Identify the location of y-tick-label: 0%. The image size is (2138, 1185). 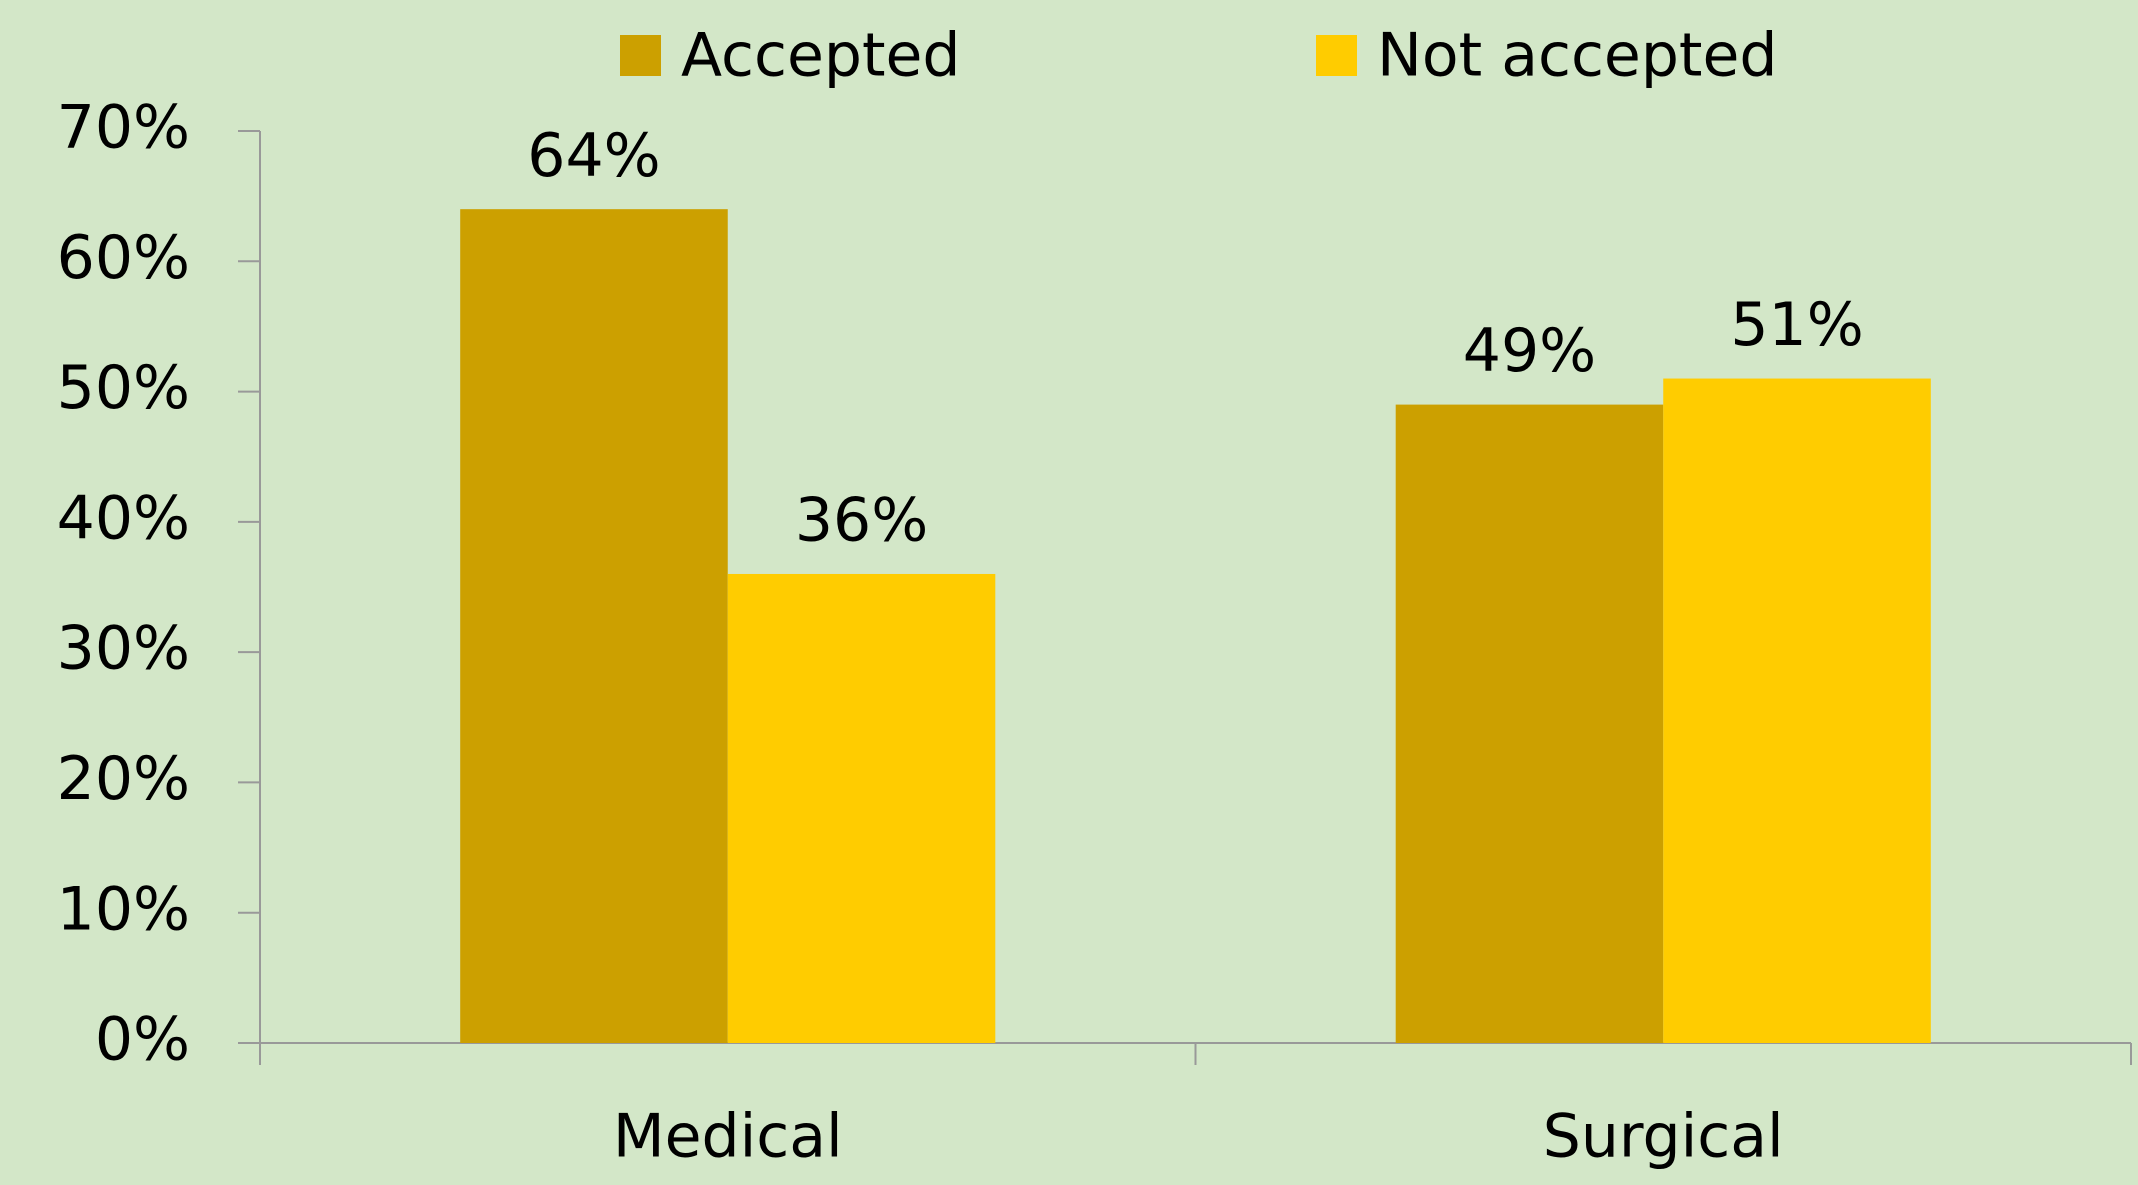
(142, 1040).